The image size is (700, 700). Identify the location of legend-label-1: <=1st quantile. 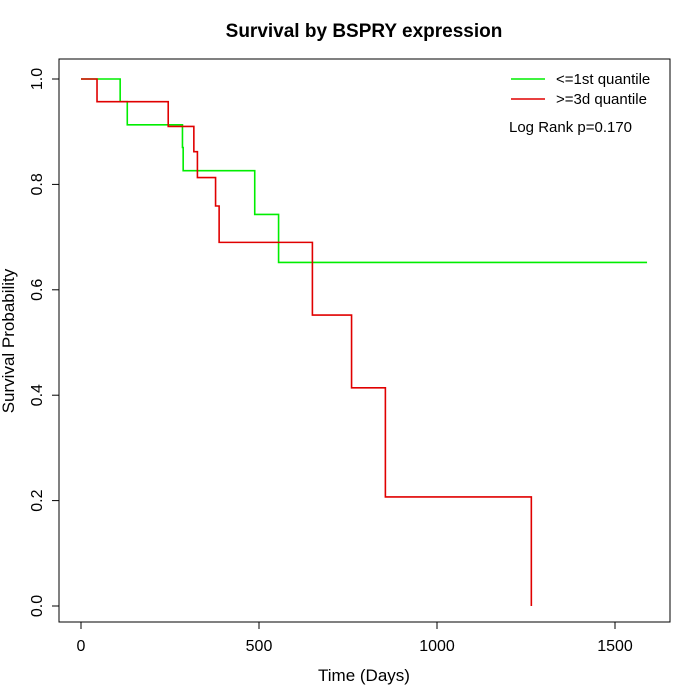
(603, 79).